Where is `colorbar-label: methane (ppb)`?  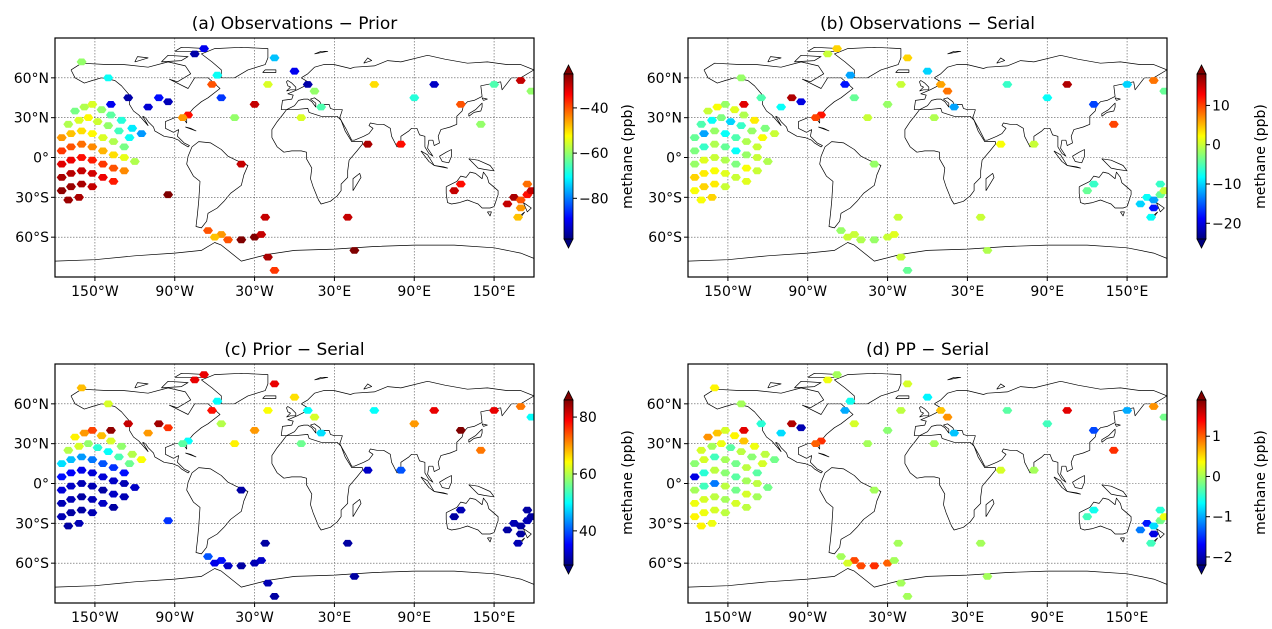
colorbar-label: methane (ppb) is located at coordinates (1261, 156).